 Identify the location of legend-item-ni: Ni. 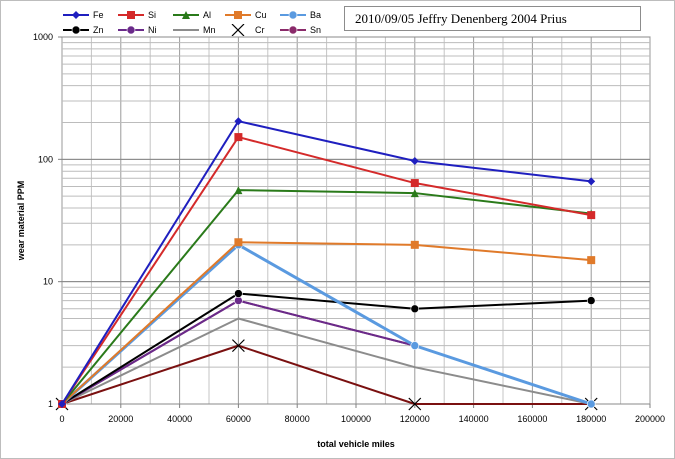
(137, 30).